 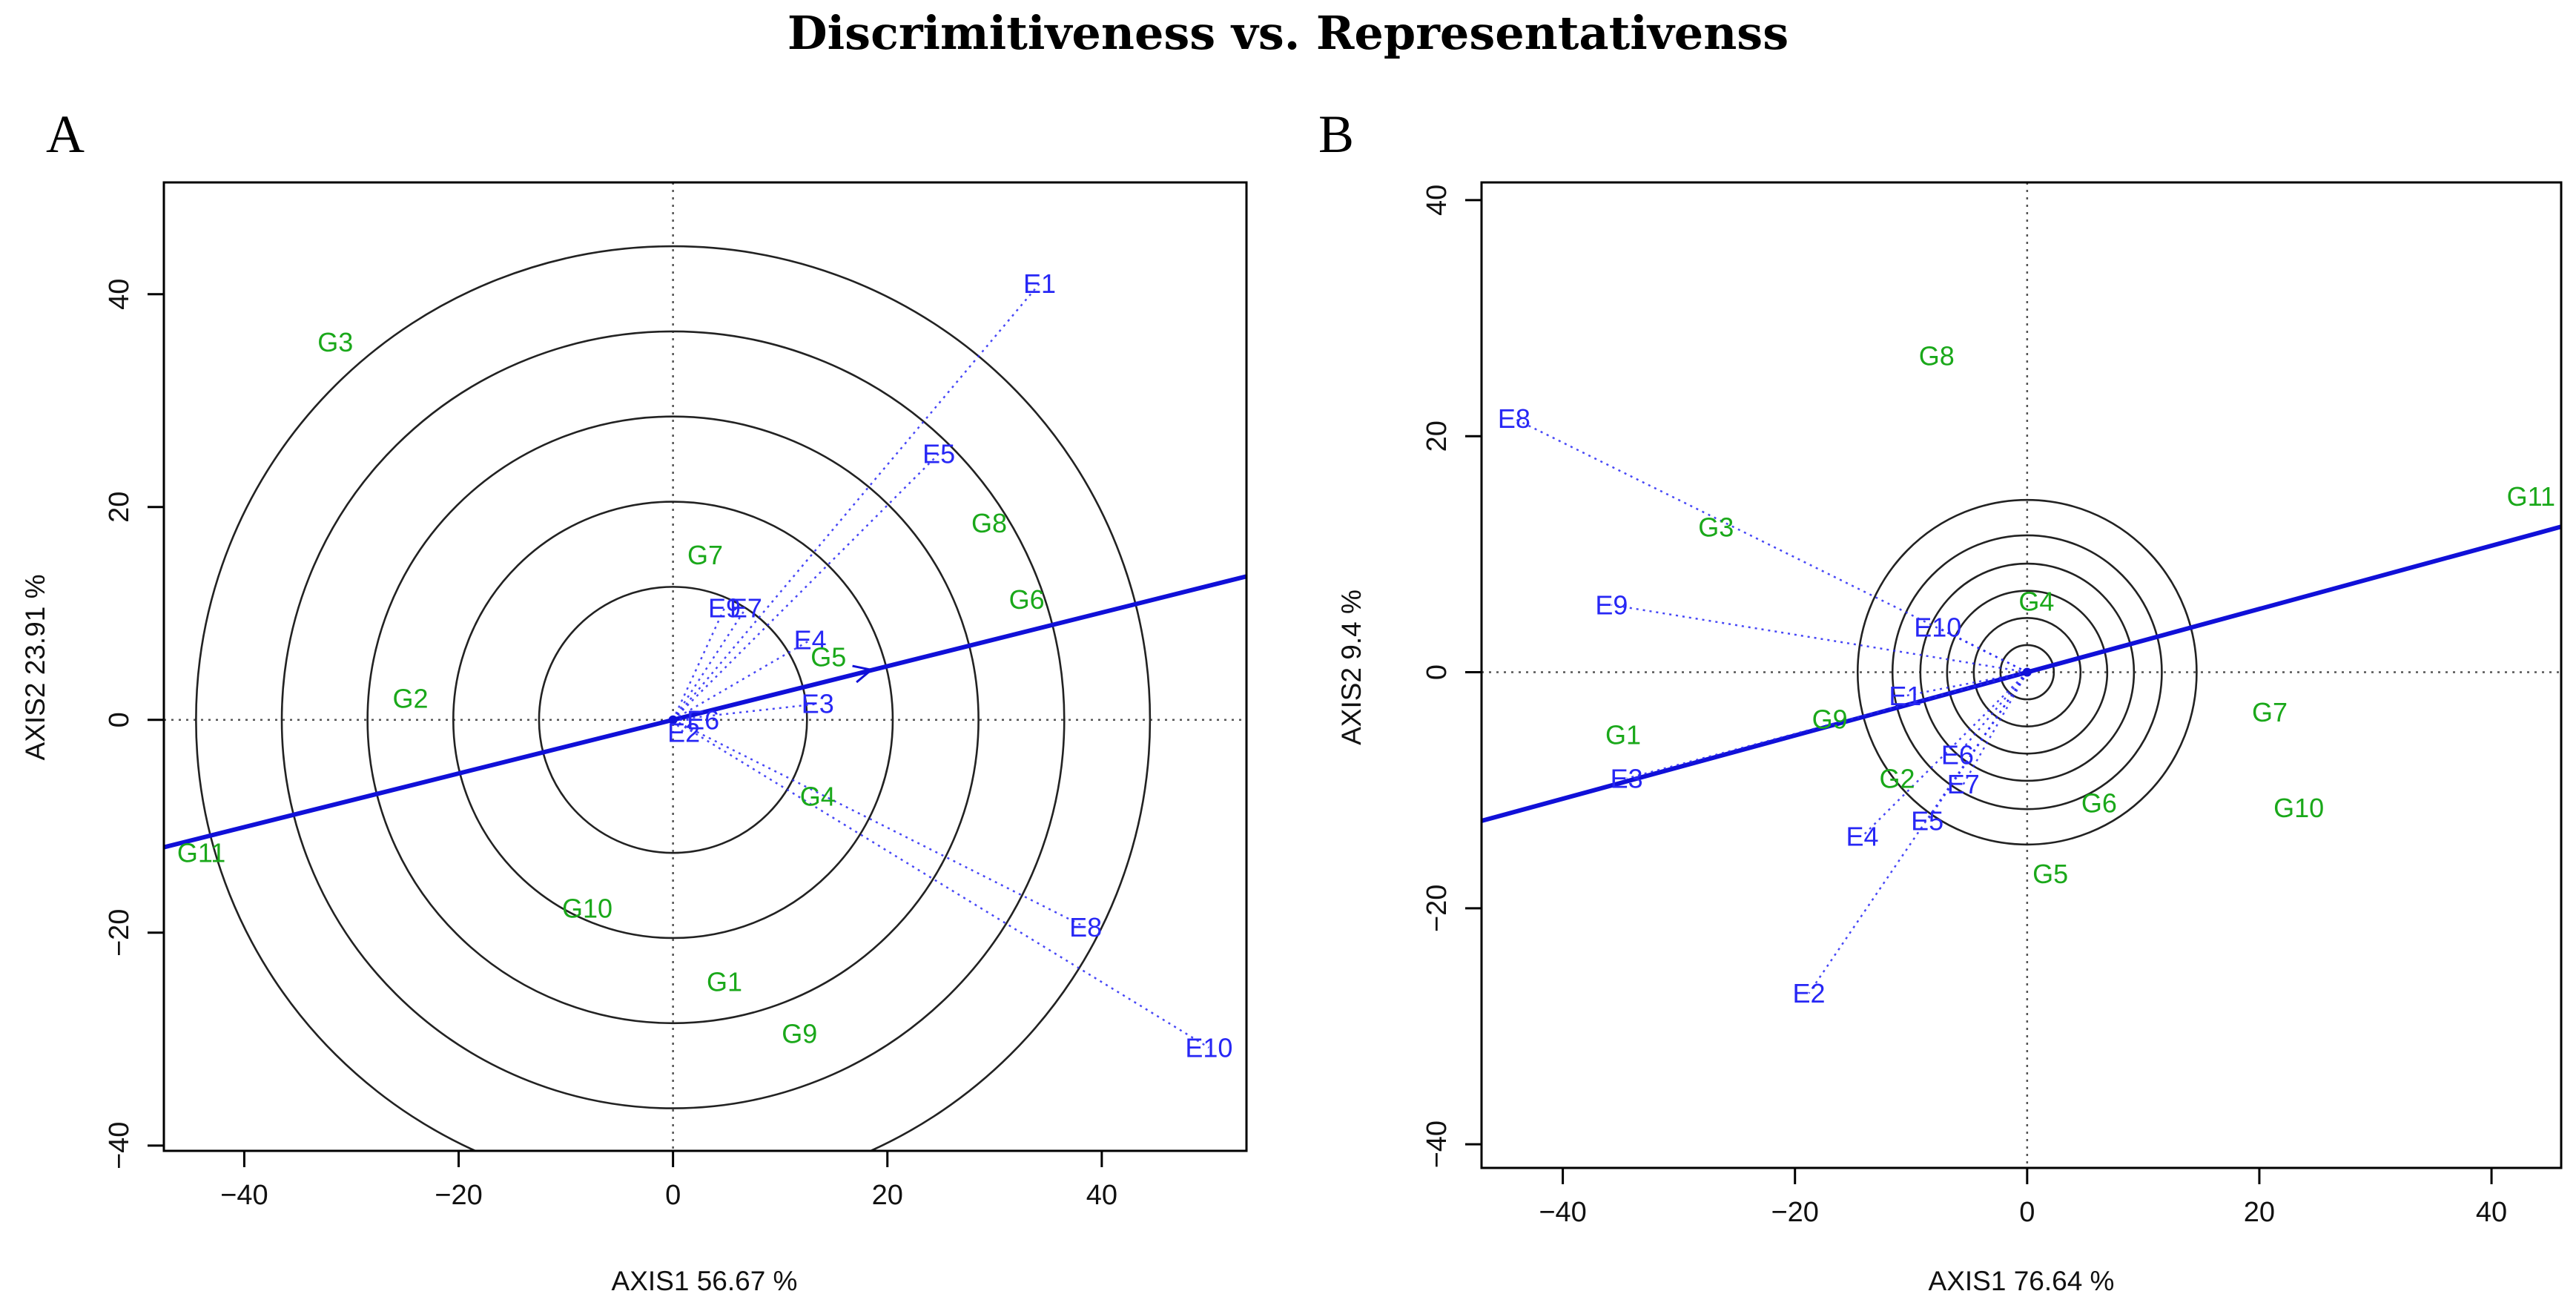 What do you see at coordinates (1336, 134) in the screenshot?
I see `panel-letter: B` at bounding box center [1336, 134].